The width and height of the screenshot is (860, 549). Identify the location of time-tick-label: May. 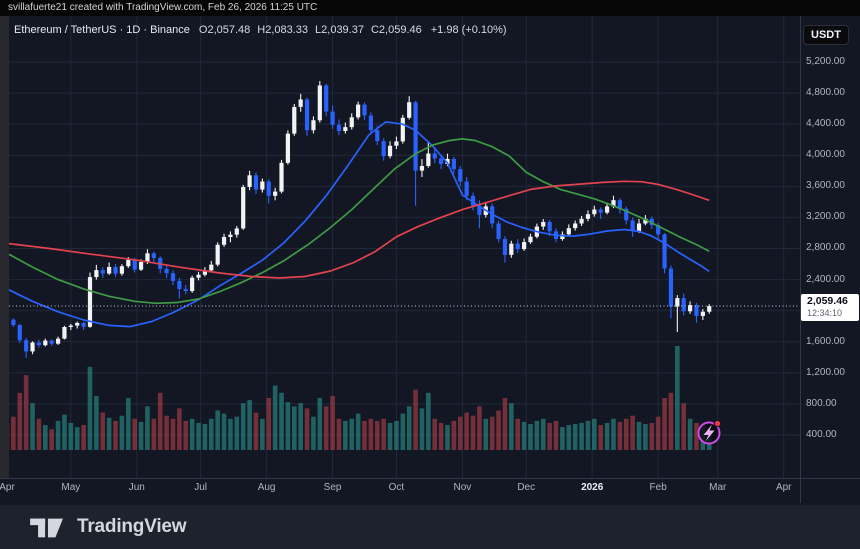
(71, 487).